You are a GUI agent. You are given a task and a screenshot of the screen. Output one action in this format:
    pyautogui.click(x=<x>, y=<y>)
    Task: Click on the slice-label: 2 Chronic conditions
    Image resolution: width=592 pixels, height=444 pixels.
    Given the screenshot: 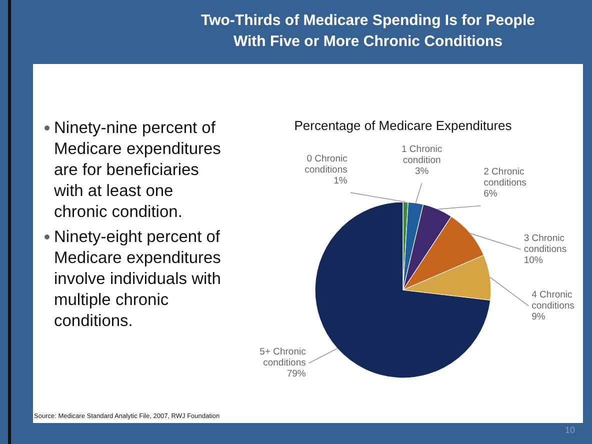 What is the action you would take?
    pyautogui.click(x=505, y=177)
    